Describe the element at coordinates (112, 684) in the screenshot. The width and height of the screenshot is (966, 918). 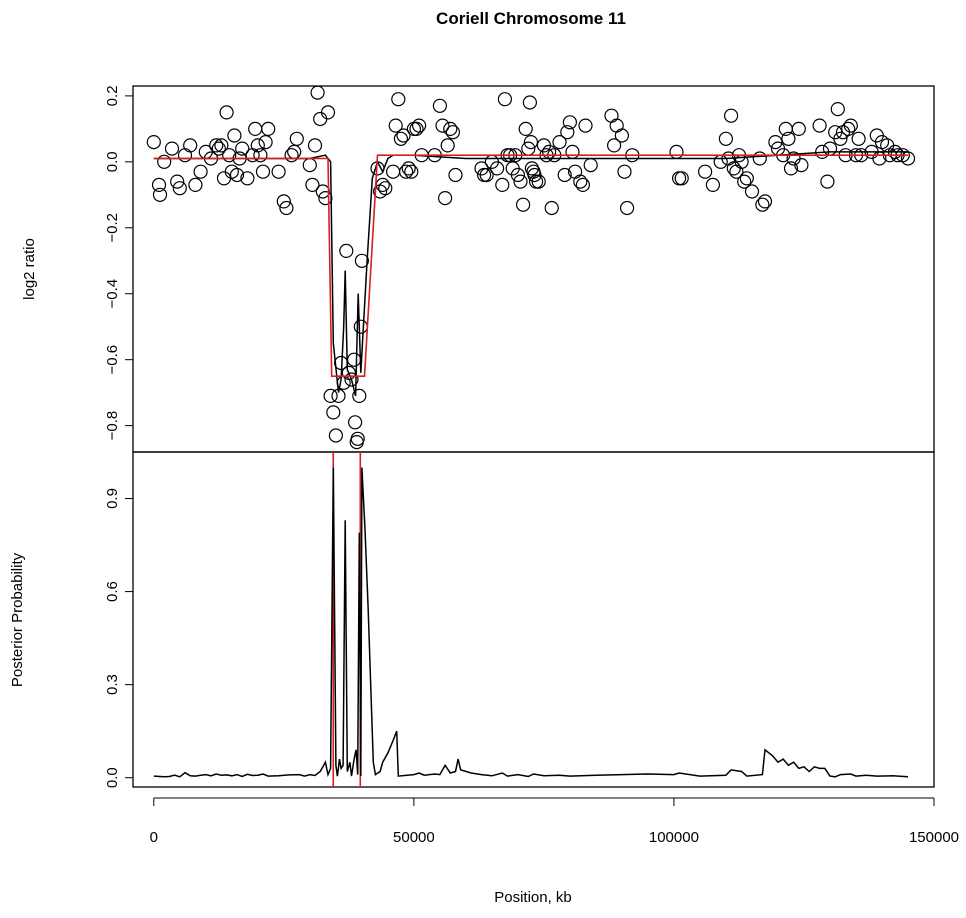
I see `bottom-y-tick-label: 0.3` at that location.